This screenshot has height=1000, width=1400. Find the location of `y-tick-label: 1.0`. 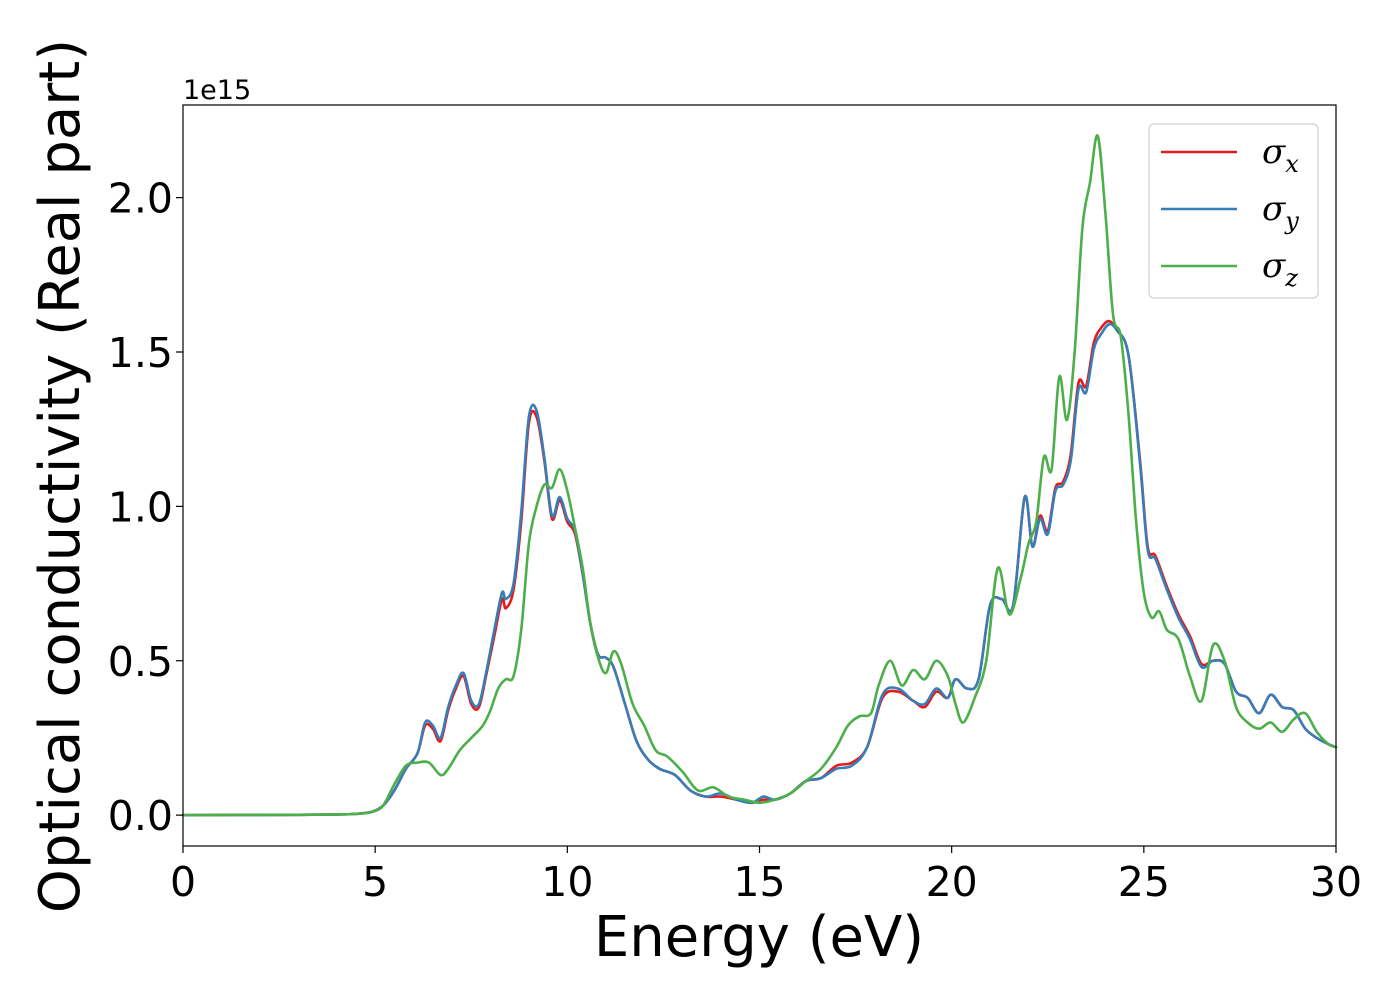

y-tick-label: 1.0 is located at coordinates (140, 507).